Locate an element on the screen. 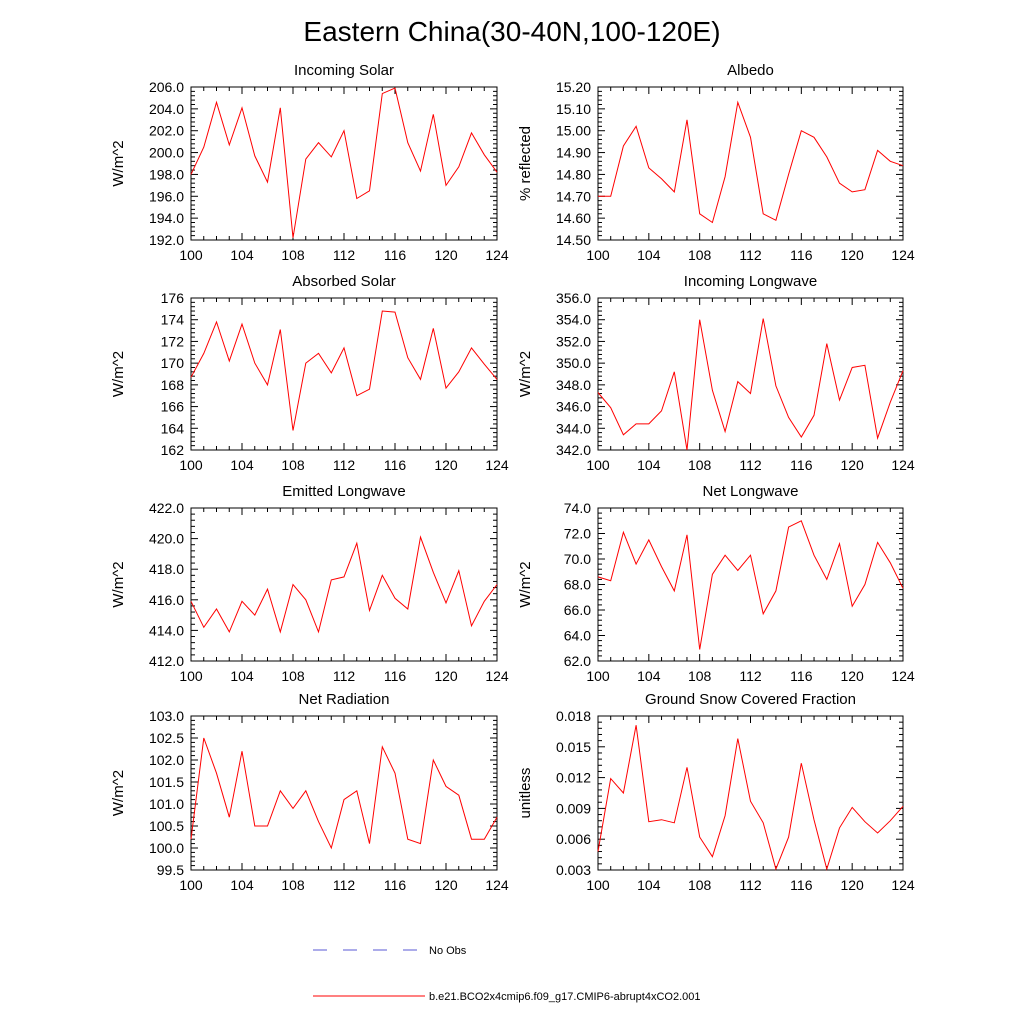 The height and width of the screenshot is (1024, 1024). y-tick-label: 14.60 is located at coordinates (573, 218).